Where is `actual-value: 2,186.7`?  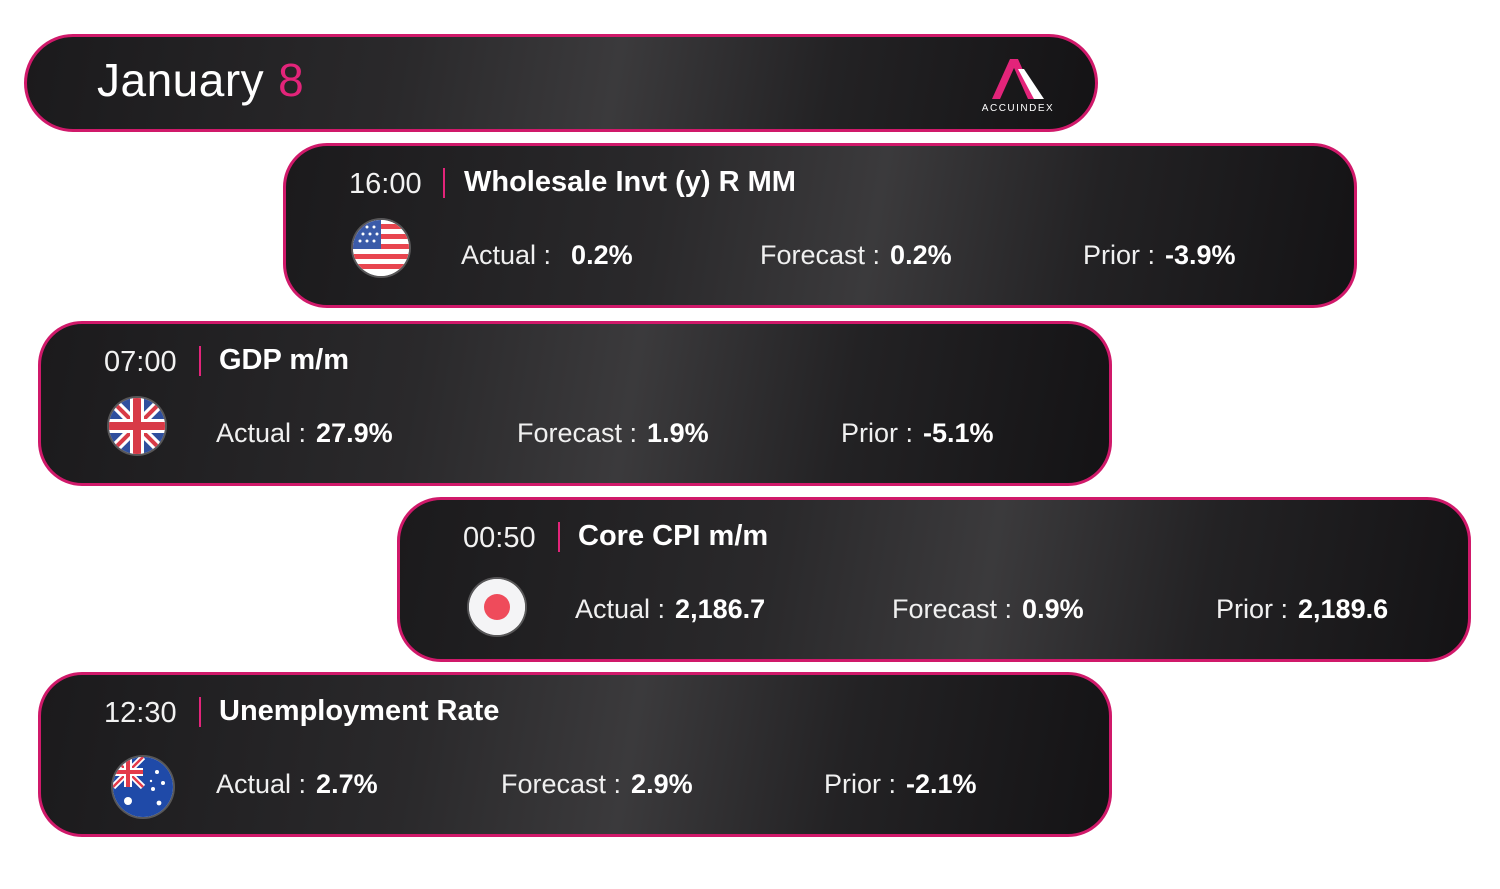
actual-value: 2,186.7 is located at coordinates (720, 609).